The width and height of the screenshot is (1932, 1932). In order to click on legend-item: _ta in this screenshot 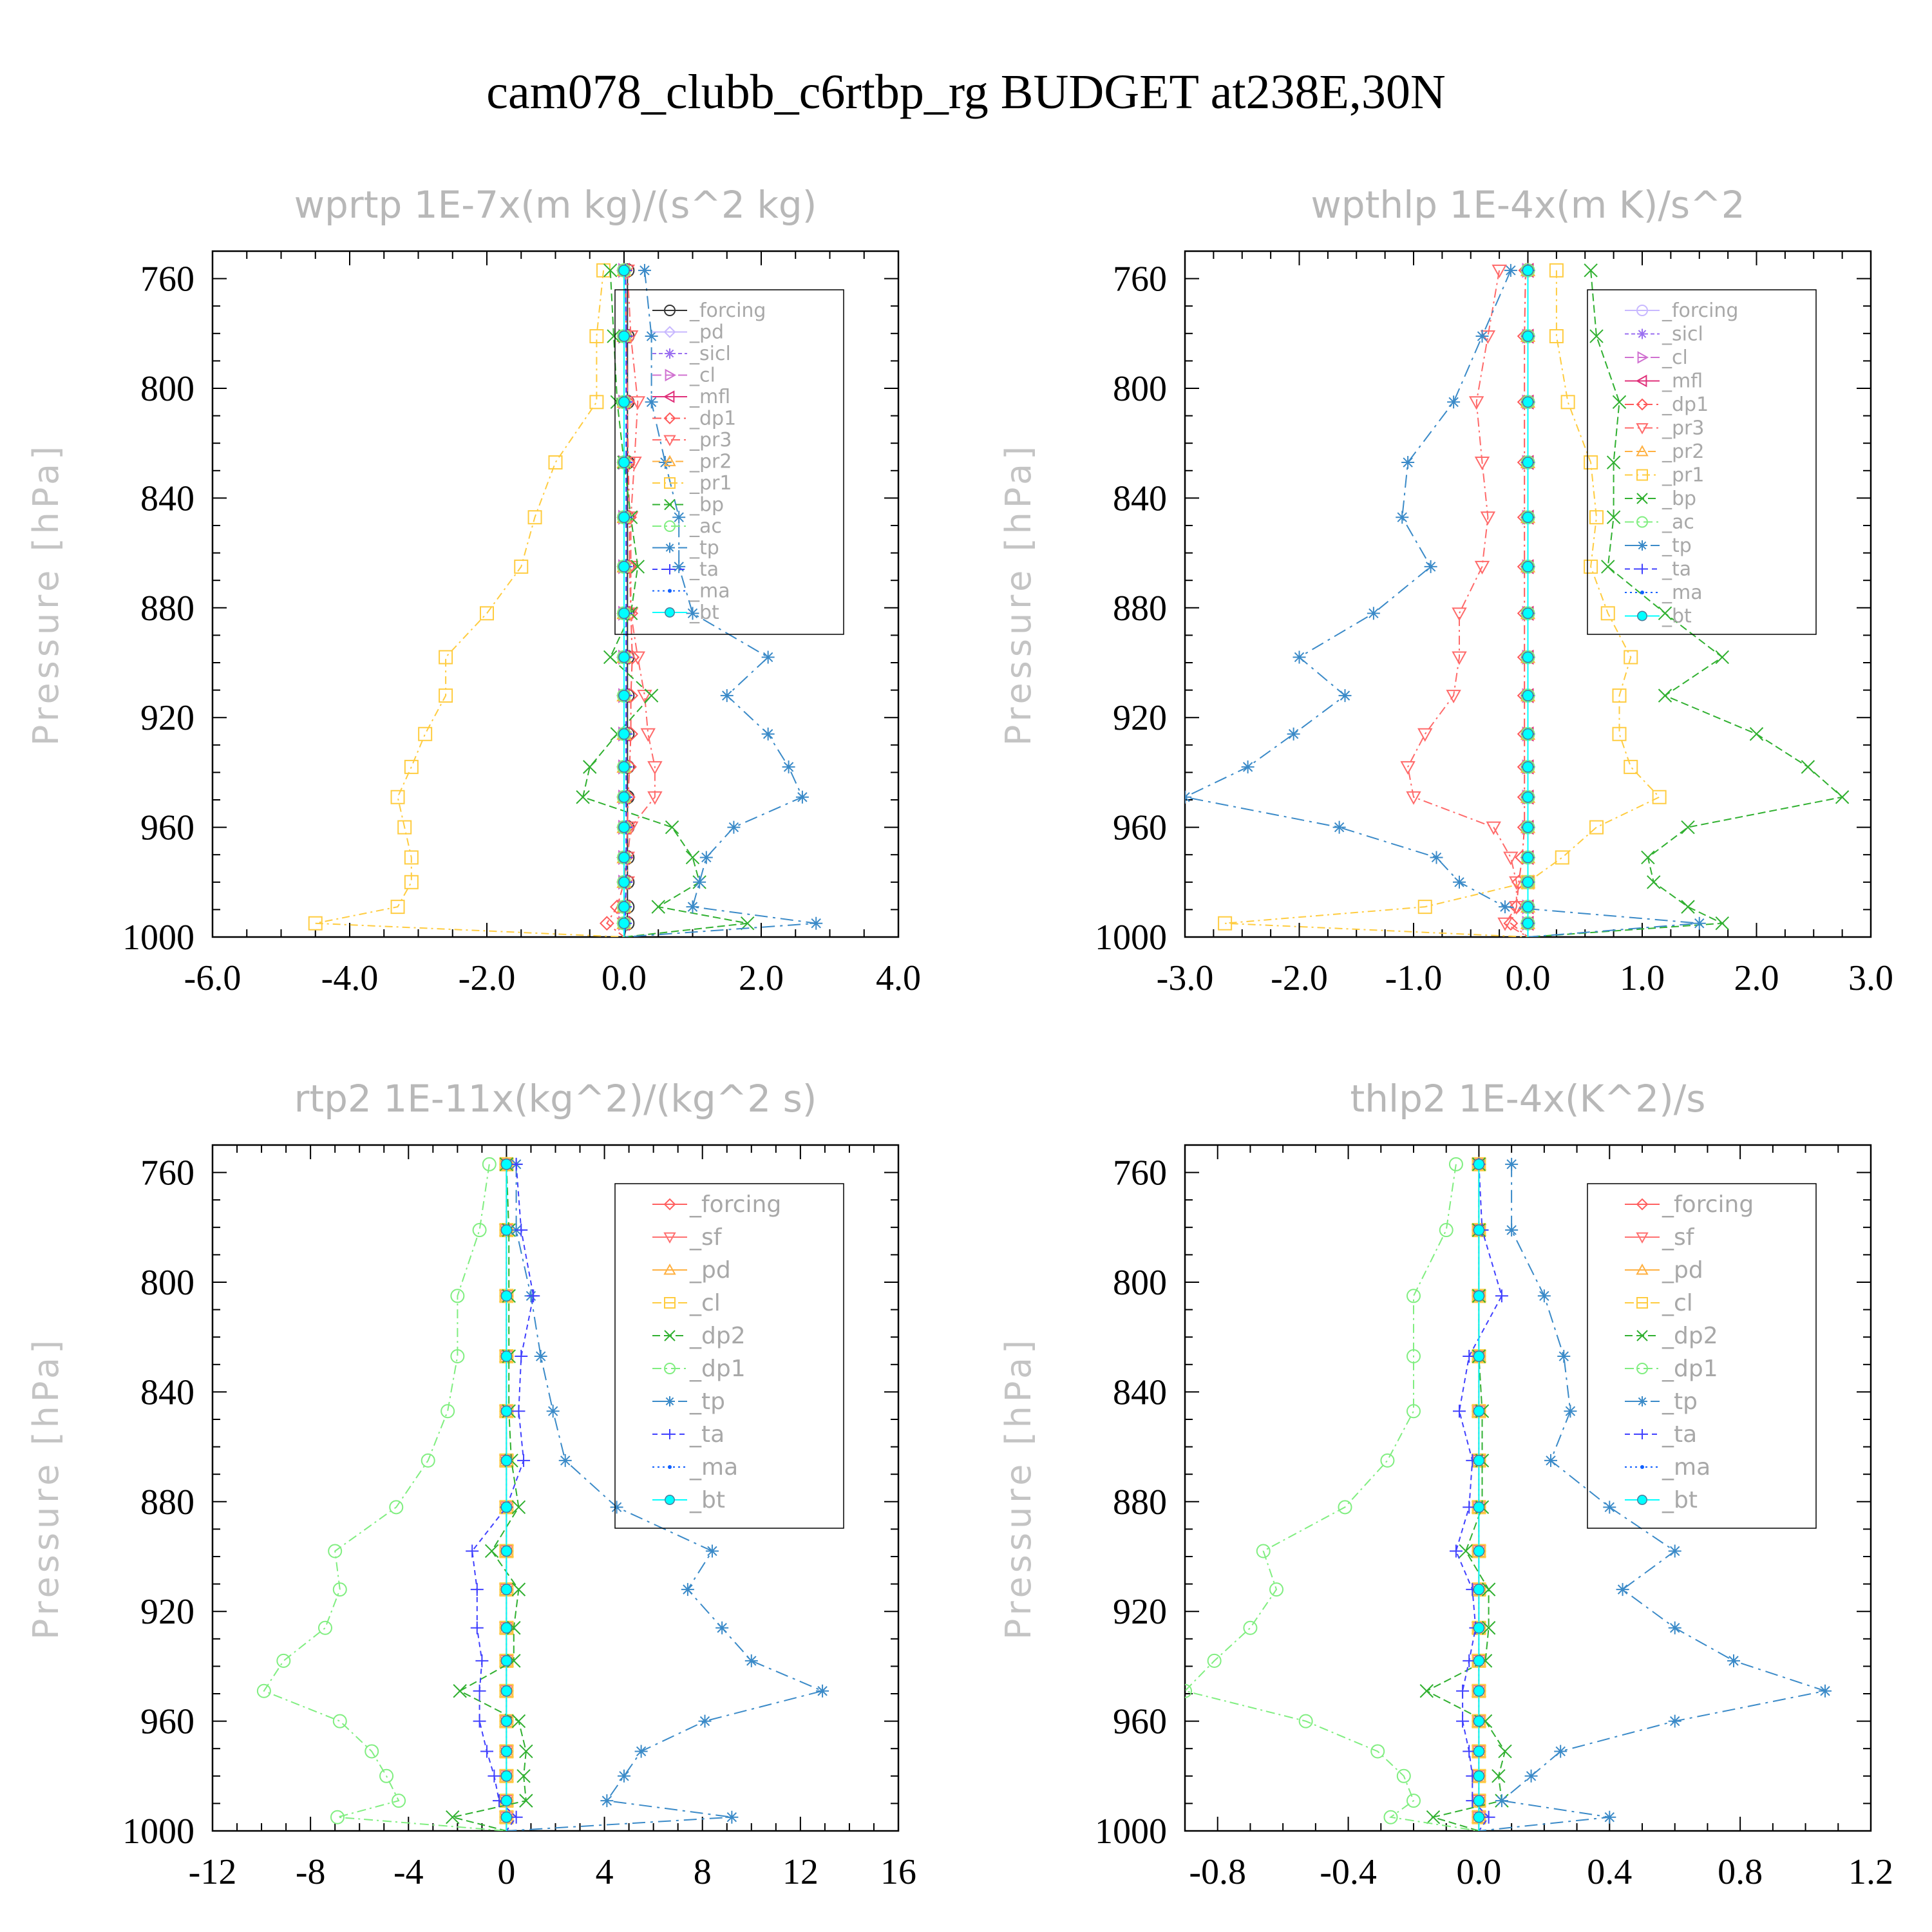, I will do `click(1661, 1434)`.